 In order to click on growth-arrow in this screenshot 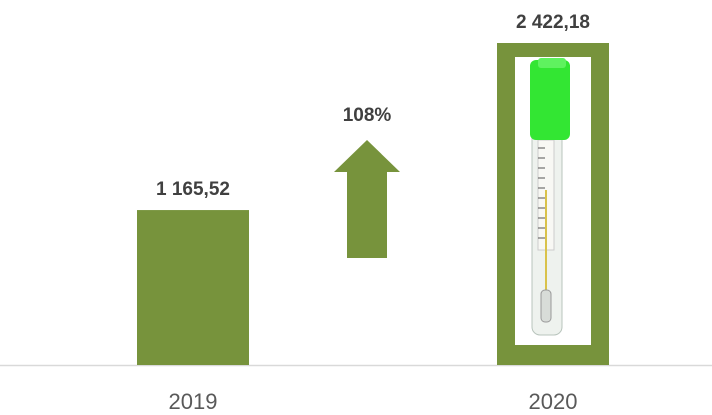, I will do `click(367, 199)`.